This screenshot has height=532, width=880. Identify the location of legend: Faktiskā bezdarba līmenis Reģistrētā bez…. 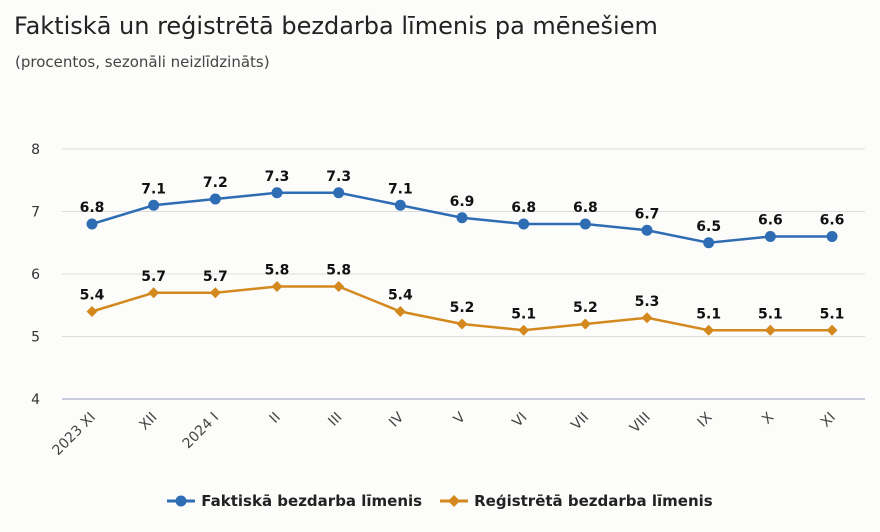
(440, 501).